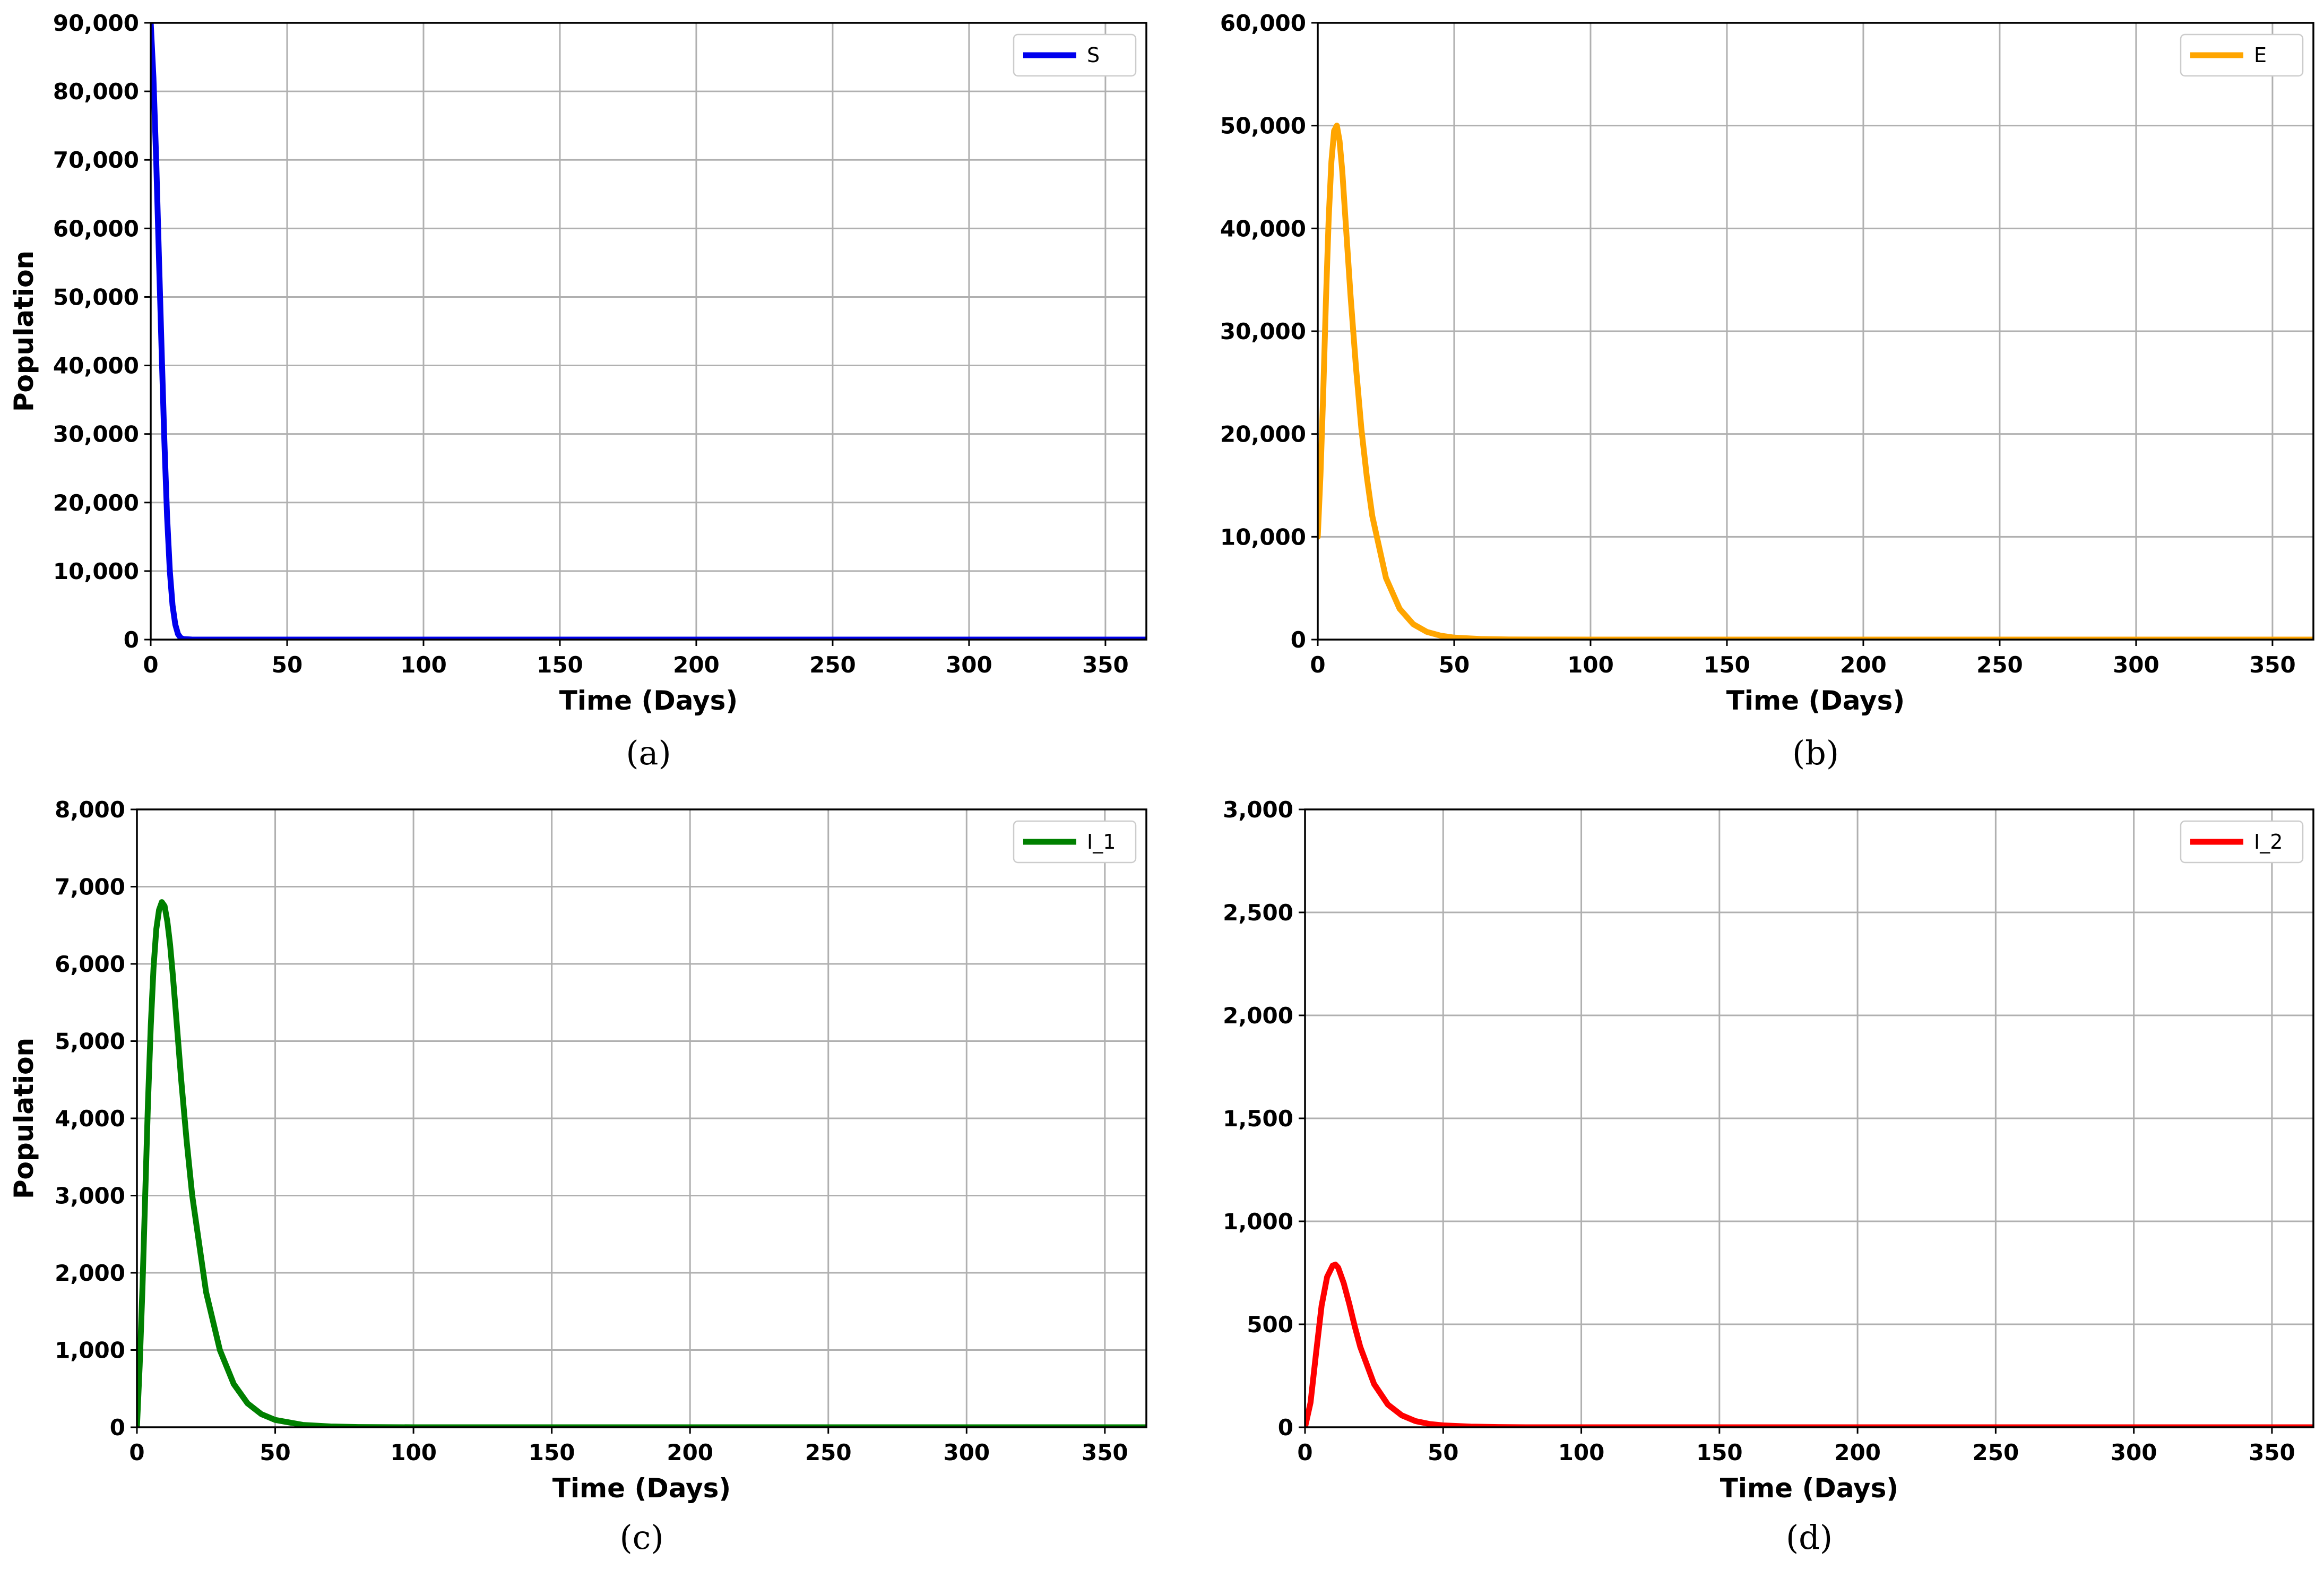 The width and height of the screenshot is (2324, 1578). I want to click on legend-label: E, so click(2260, 56).